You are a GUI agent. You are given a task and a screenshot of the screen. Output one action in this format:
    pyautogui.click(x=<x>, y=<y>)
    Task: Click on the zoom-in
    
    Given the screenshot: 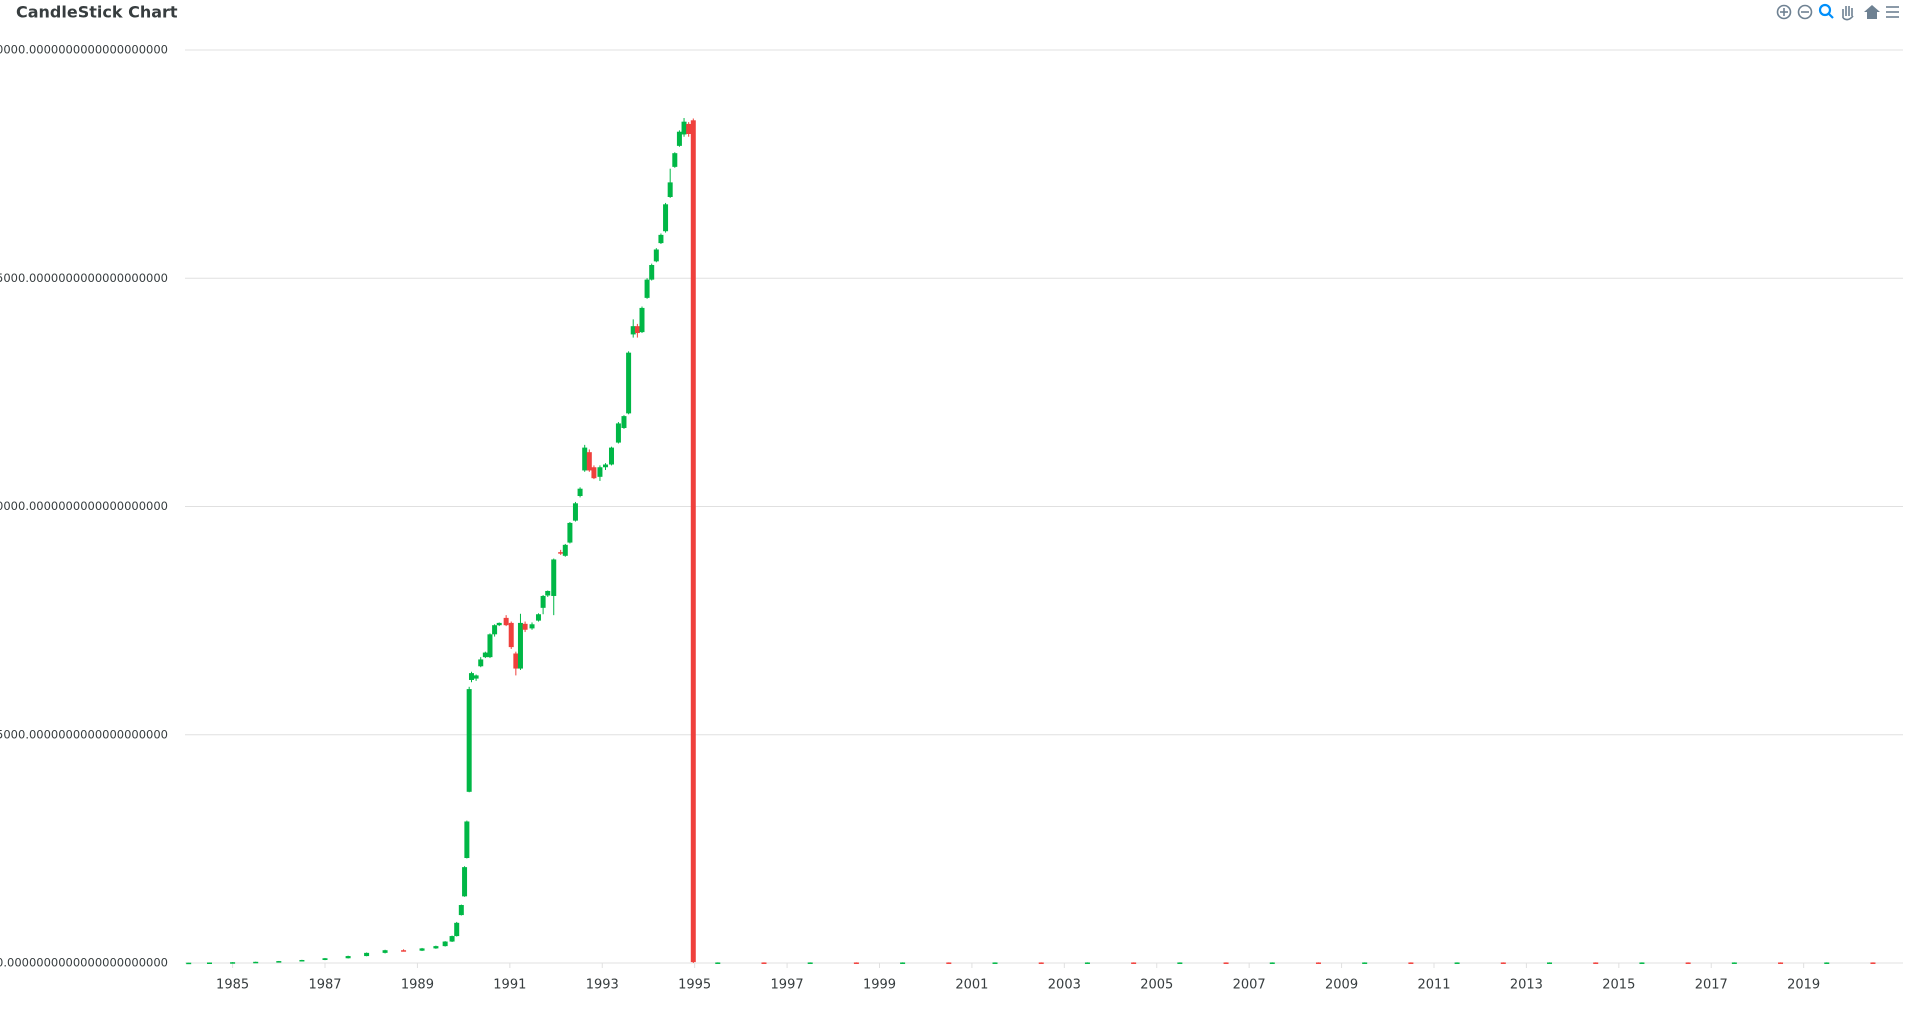 What is the action you would take?
    pyautogui.click(x=1784, y=12)
    